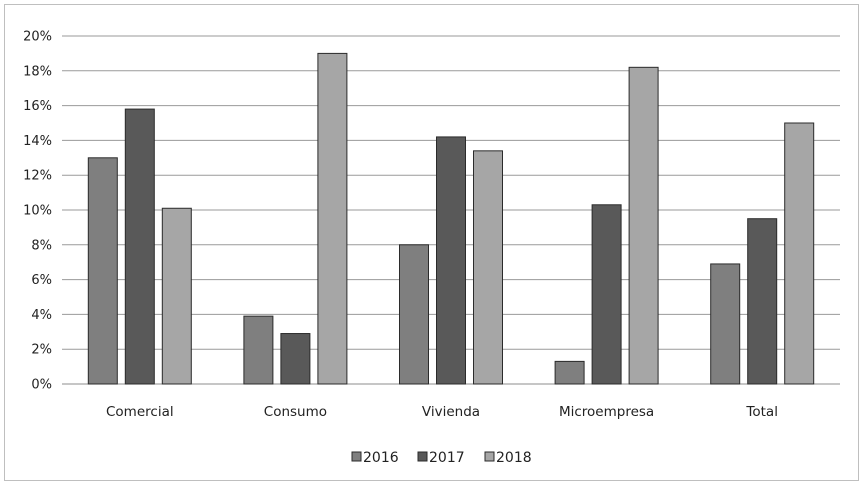 Image resolution: width=864 pixels, height=485 pixels. What do you see at coordinates (37, 106) in the screenshot?
I see `y-tick-label: 16%` at bounding box center [37, 106].